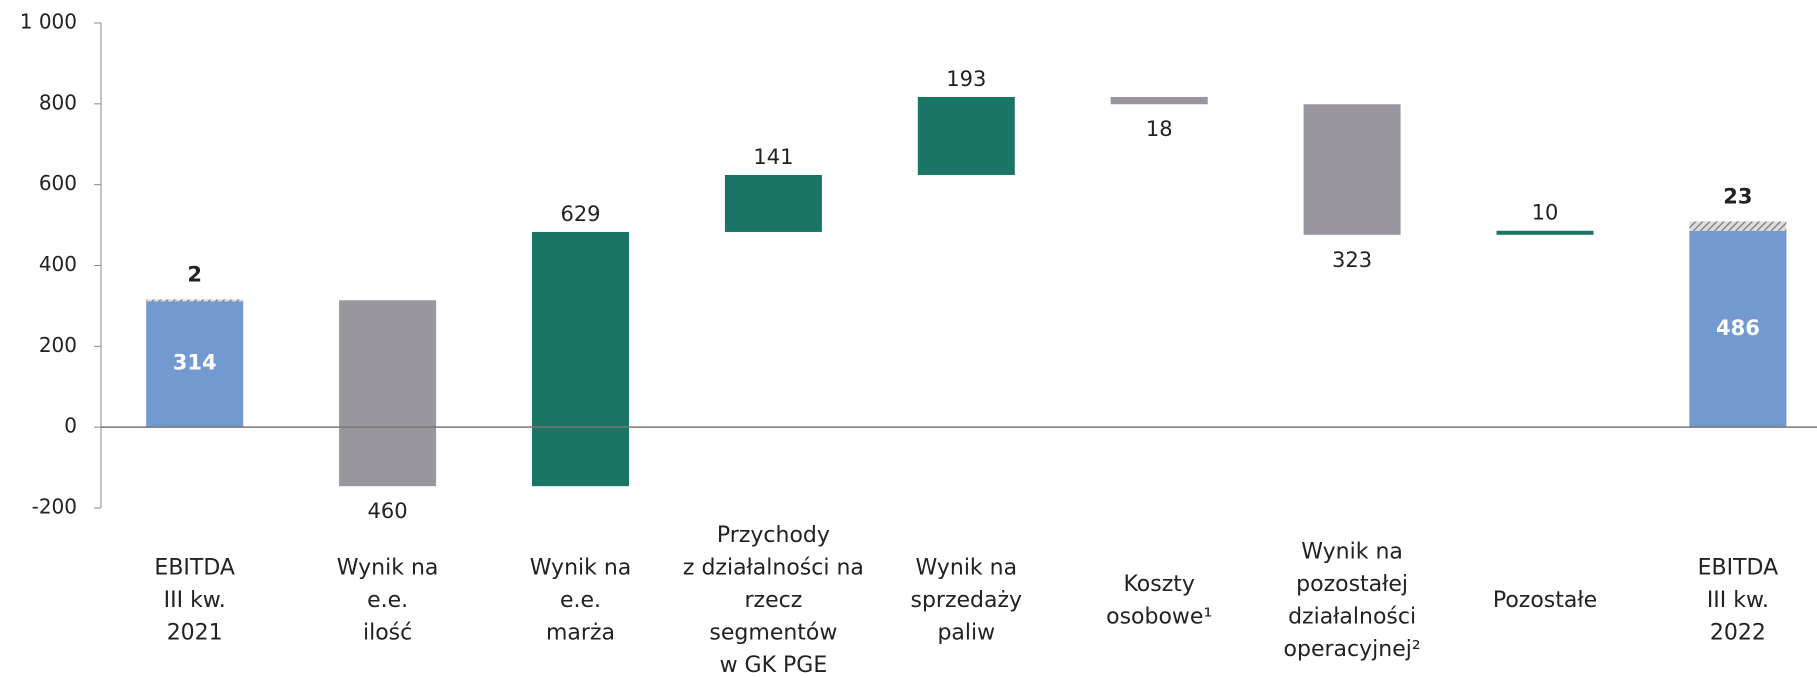 This screenshot has height=678, width=1817. Describe the element at coordinates (1737, 196) in the screenshot. I see `adjustment-label: 23` at that location.